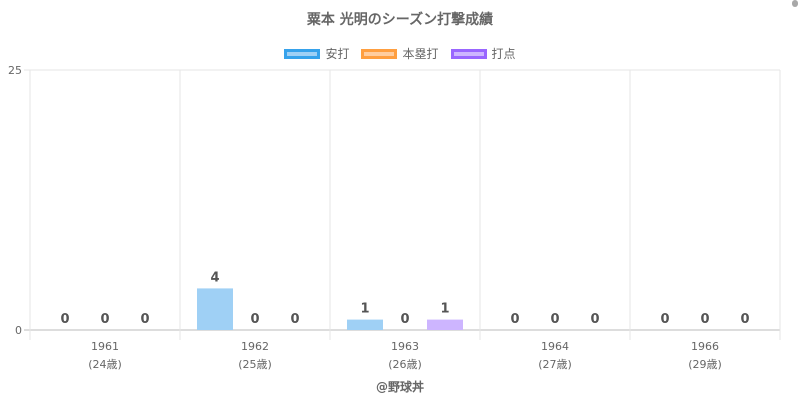  Describe the element at coordinates (503, 54) in the screenshot. I see `legend-label-rbi: 打点` at that location.